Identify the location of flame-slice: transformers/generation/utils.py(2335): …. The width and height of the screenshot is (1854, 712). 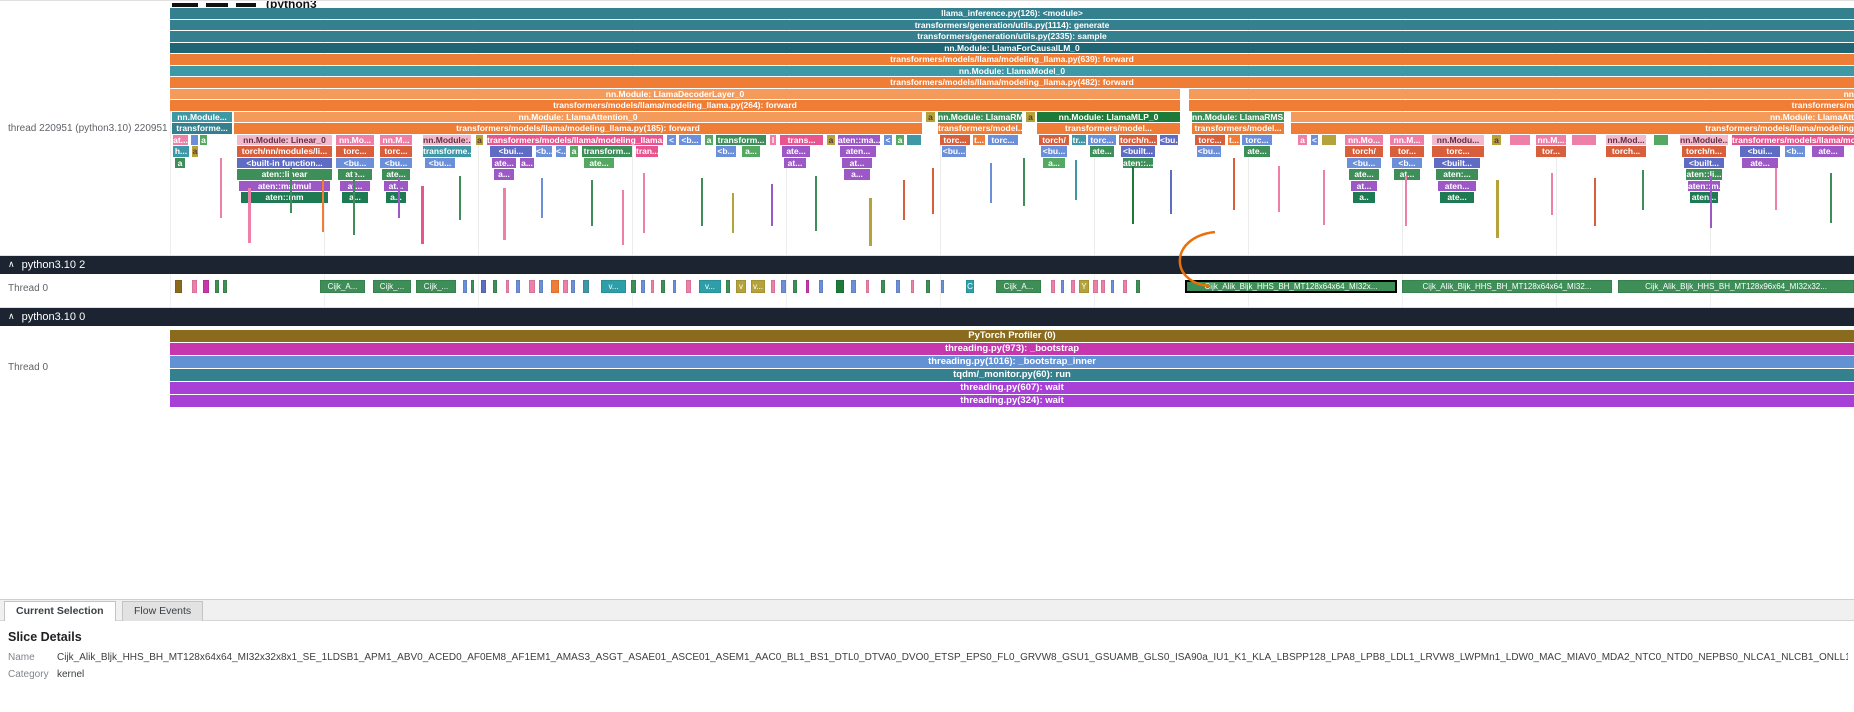
(1012, 36).